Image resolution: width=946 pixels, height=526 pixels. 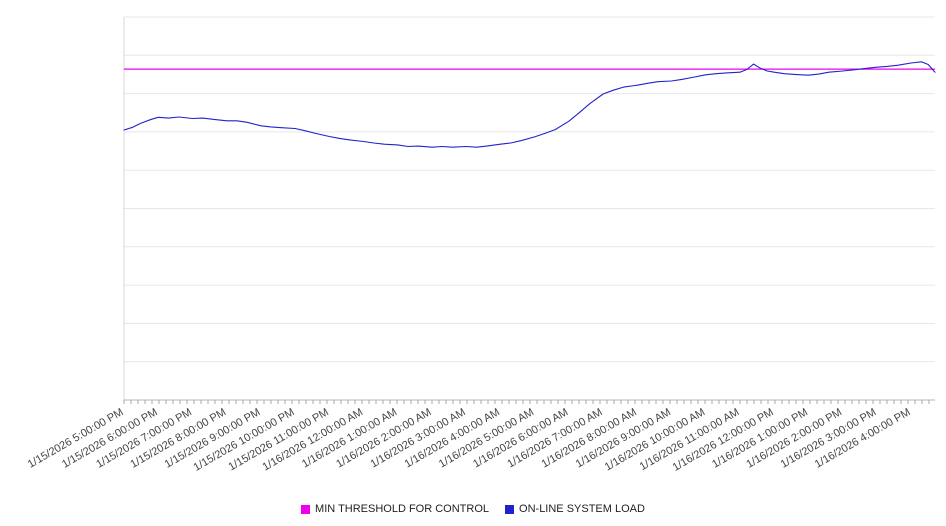 What do you see at coordinates (582, 509) in the screenshot?
I see `legend-label-load: ON-LINE SYSTEM LOAD` at bounding box center [582, 509].